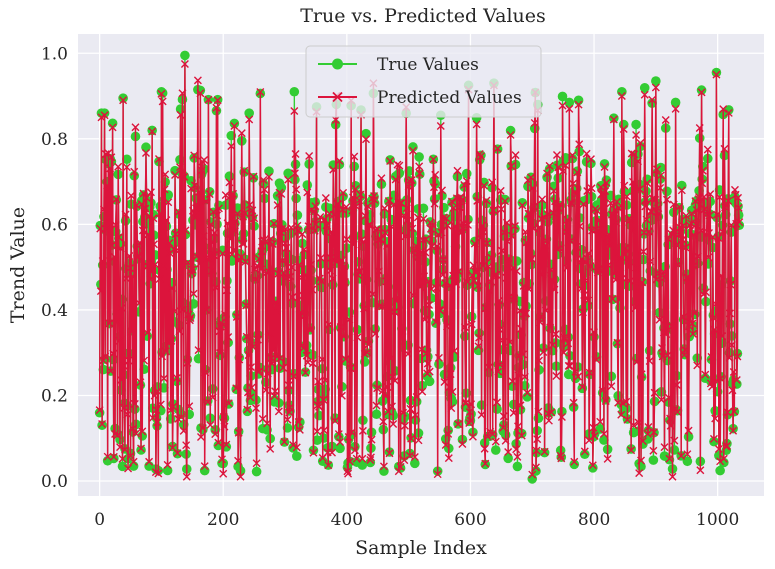 The height and width of the screenshot is (569, 775). I want to click on x-tick-label: 600, so click(470, 520).